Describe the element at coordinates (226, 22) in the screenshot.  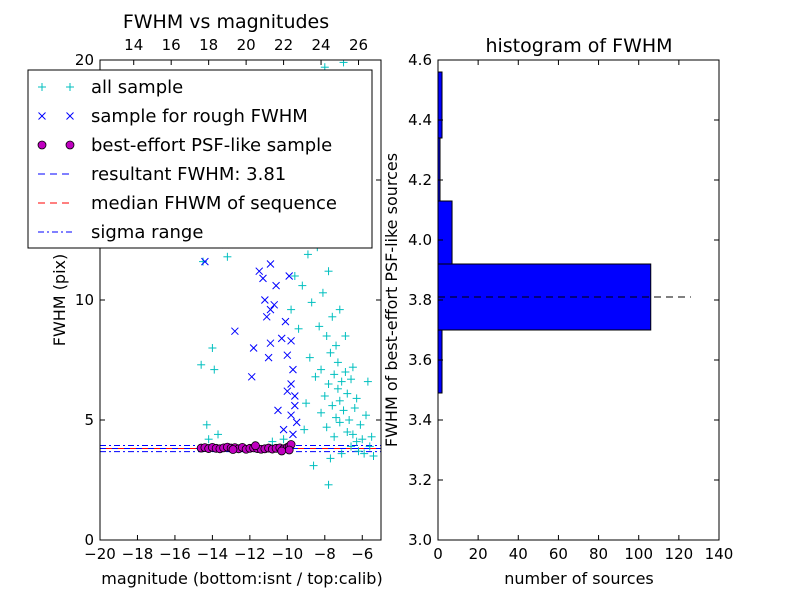
I see `left-chart-title: FWHM vs magnitudes` at that location.